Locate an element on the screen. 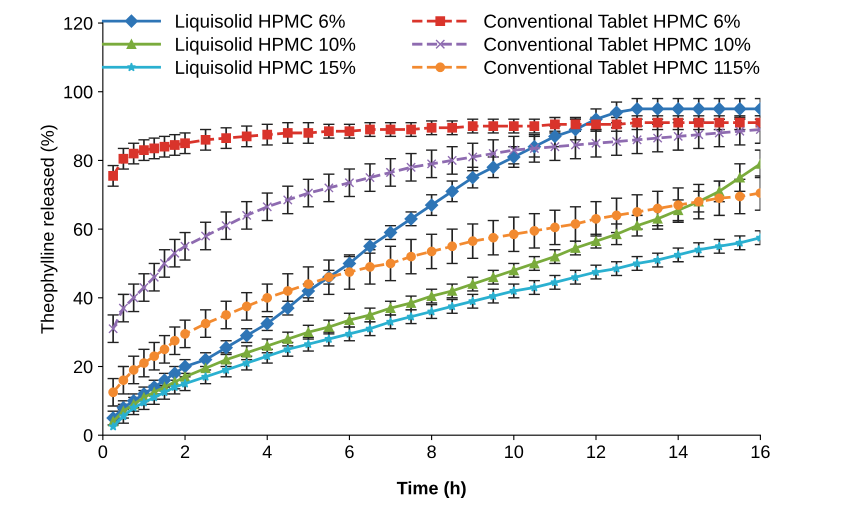  legend-label: Conventional Tablet HPMC 6% is located at coordinates (612, 21).